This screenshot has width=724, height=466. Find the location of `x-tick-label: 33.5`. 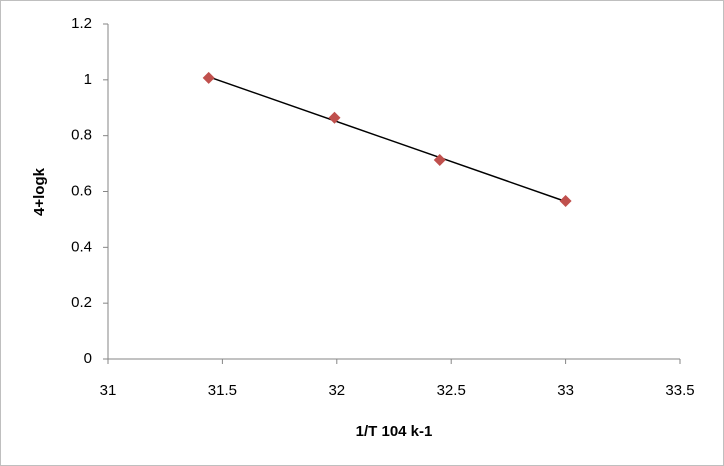

x-tick-label: 33.5 is located at coordinates (679, 390).